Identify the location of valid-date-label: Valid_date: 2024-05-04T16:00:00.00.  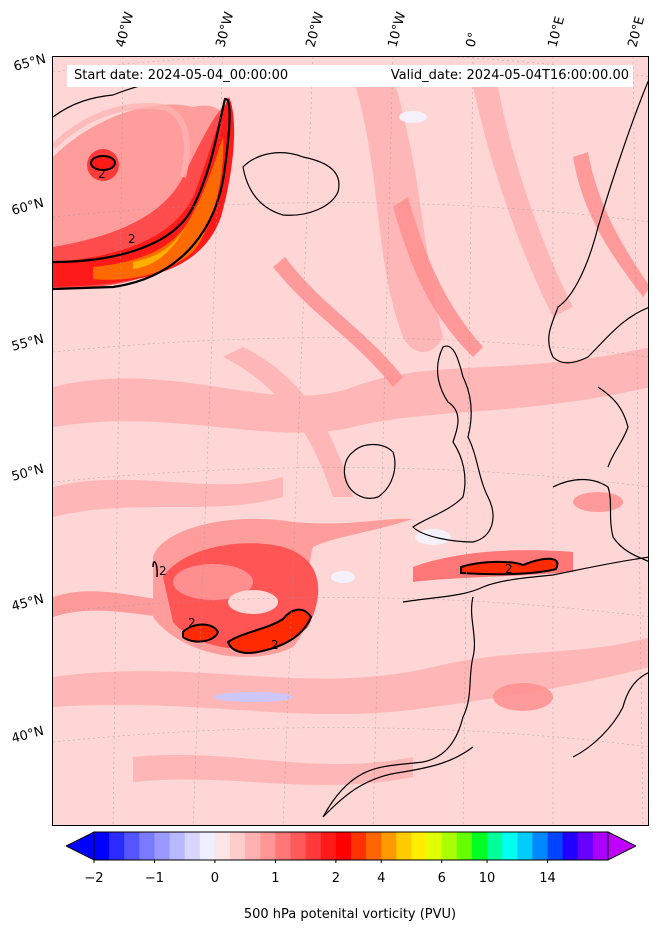
(509, 75).